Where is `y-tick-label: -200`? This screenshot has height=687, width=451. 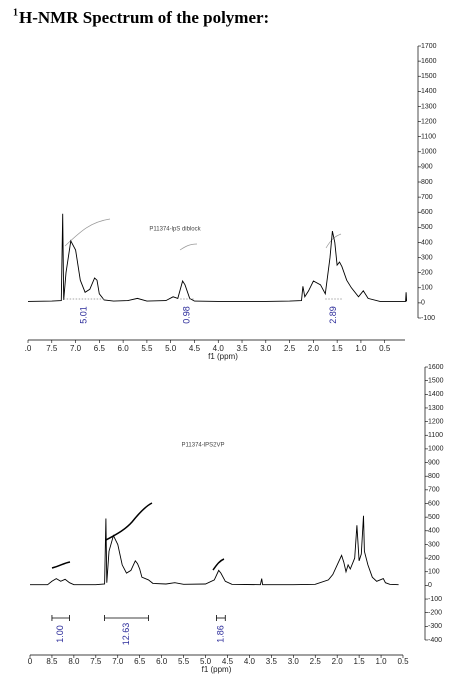
y-tick-label: -200 is located at coordinates (435, 613).